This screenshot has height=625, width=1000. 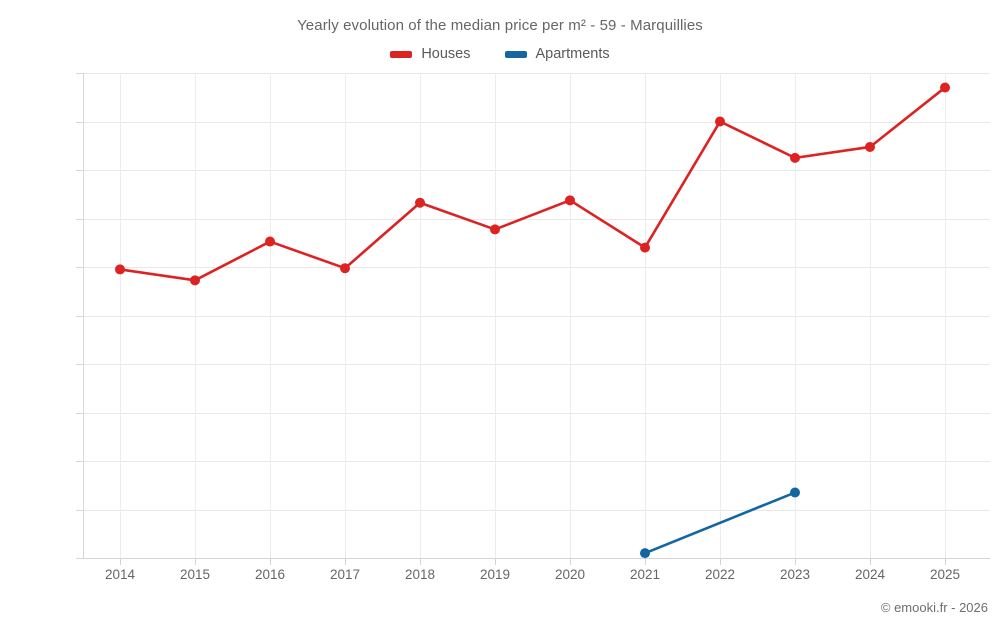 I want to click on data-point-houses-2021, so click(x=645, y=247).